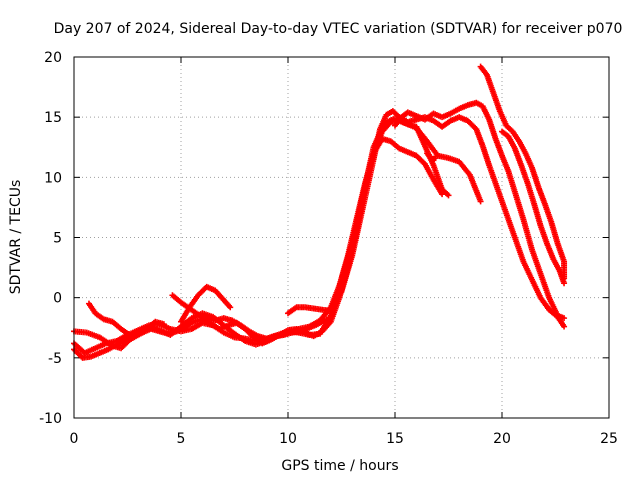  What do you see at coordinates (57, 239) in the screenshot?
I see `y-tick-label: 5` at bounding box center [57, 239].